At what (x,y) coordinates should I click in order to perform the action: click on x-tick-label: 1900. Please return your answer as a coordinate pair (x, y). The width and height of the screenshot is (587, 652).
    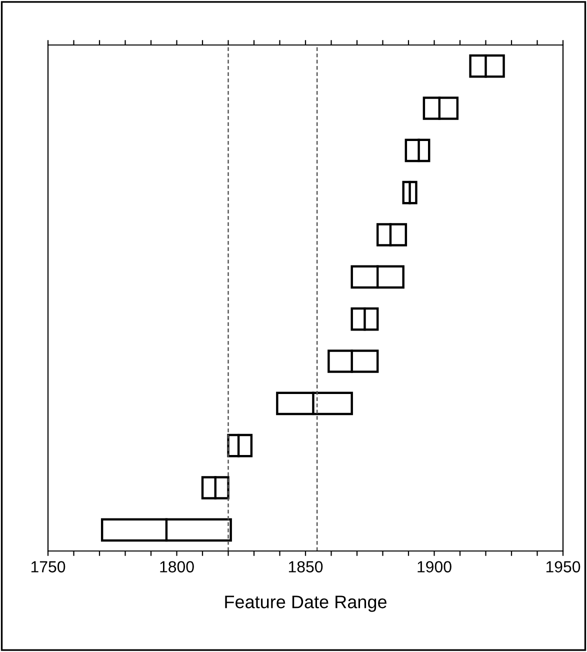
    Looking at the image, I should click on (435, 566).